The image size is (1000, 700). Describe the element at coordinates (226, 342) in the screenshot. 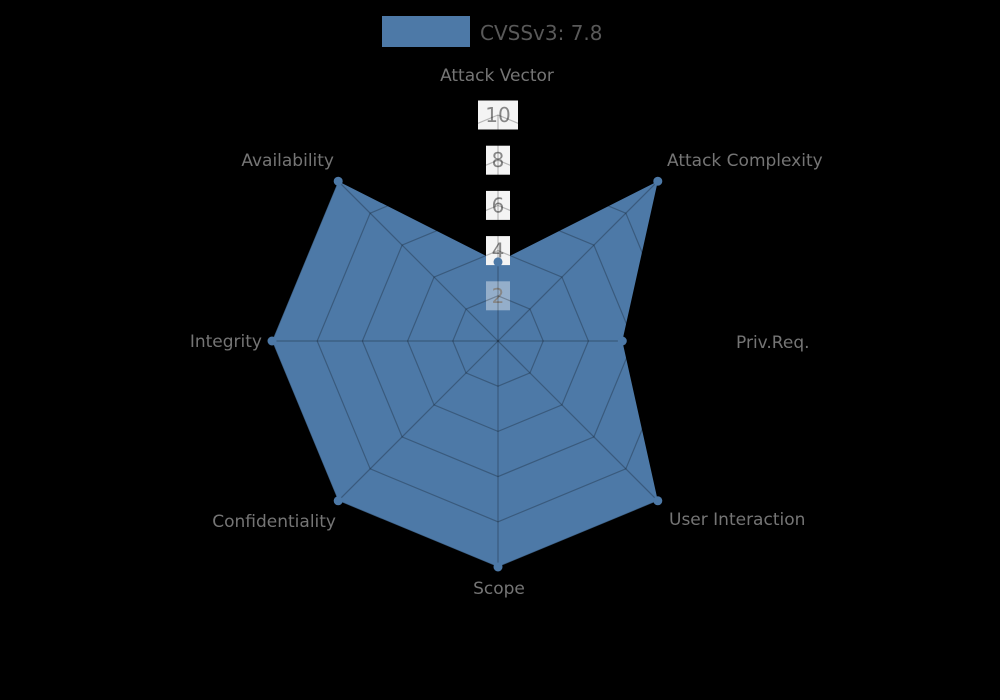

I see `axis-label-integrity: Integrity` at that location.